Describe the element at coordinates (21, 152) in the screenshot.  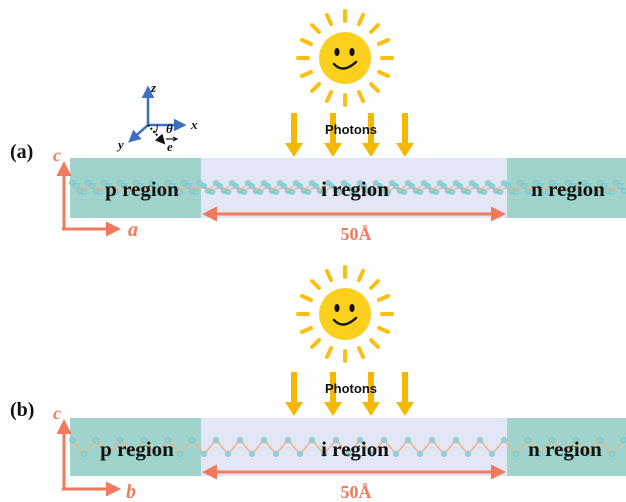
I see `panel-label-a: (a)` at that location.